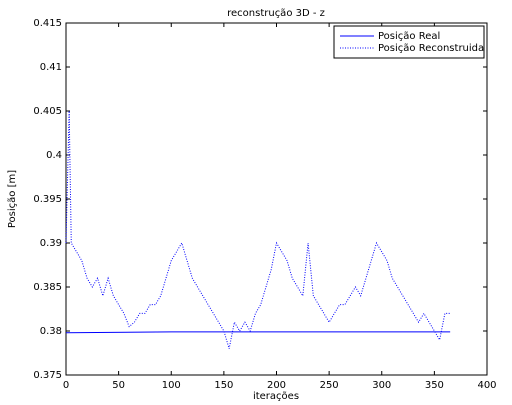 This screenshot has width=512, height=405. Describe the element at coordinates (171, 385) in the screenshot. I see `x-tick-label: 100` at that location.